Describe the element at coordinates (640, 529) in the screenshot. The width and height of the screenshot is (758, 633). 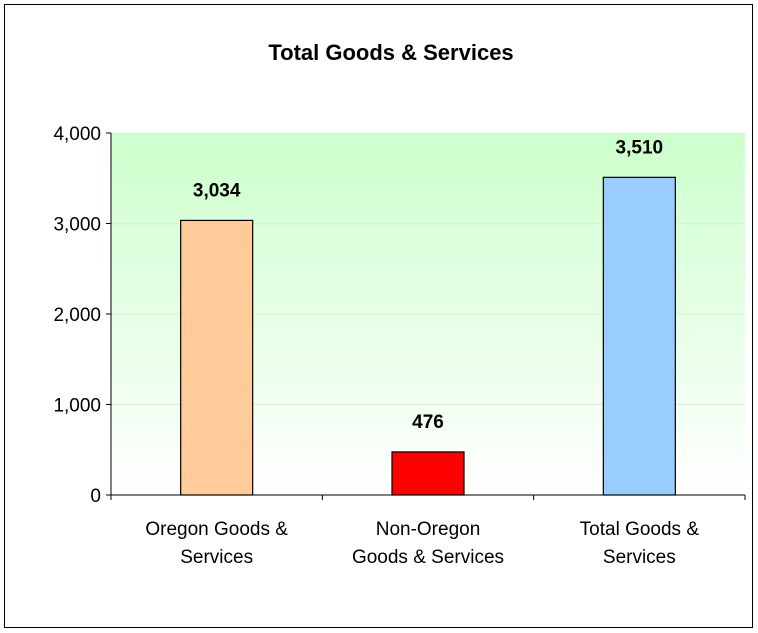
I see `category-label-line: Total Goods &` at that location.